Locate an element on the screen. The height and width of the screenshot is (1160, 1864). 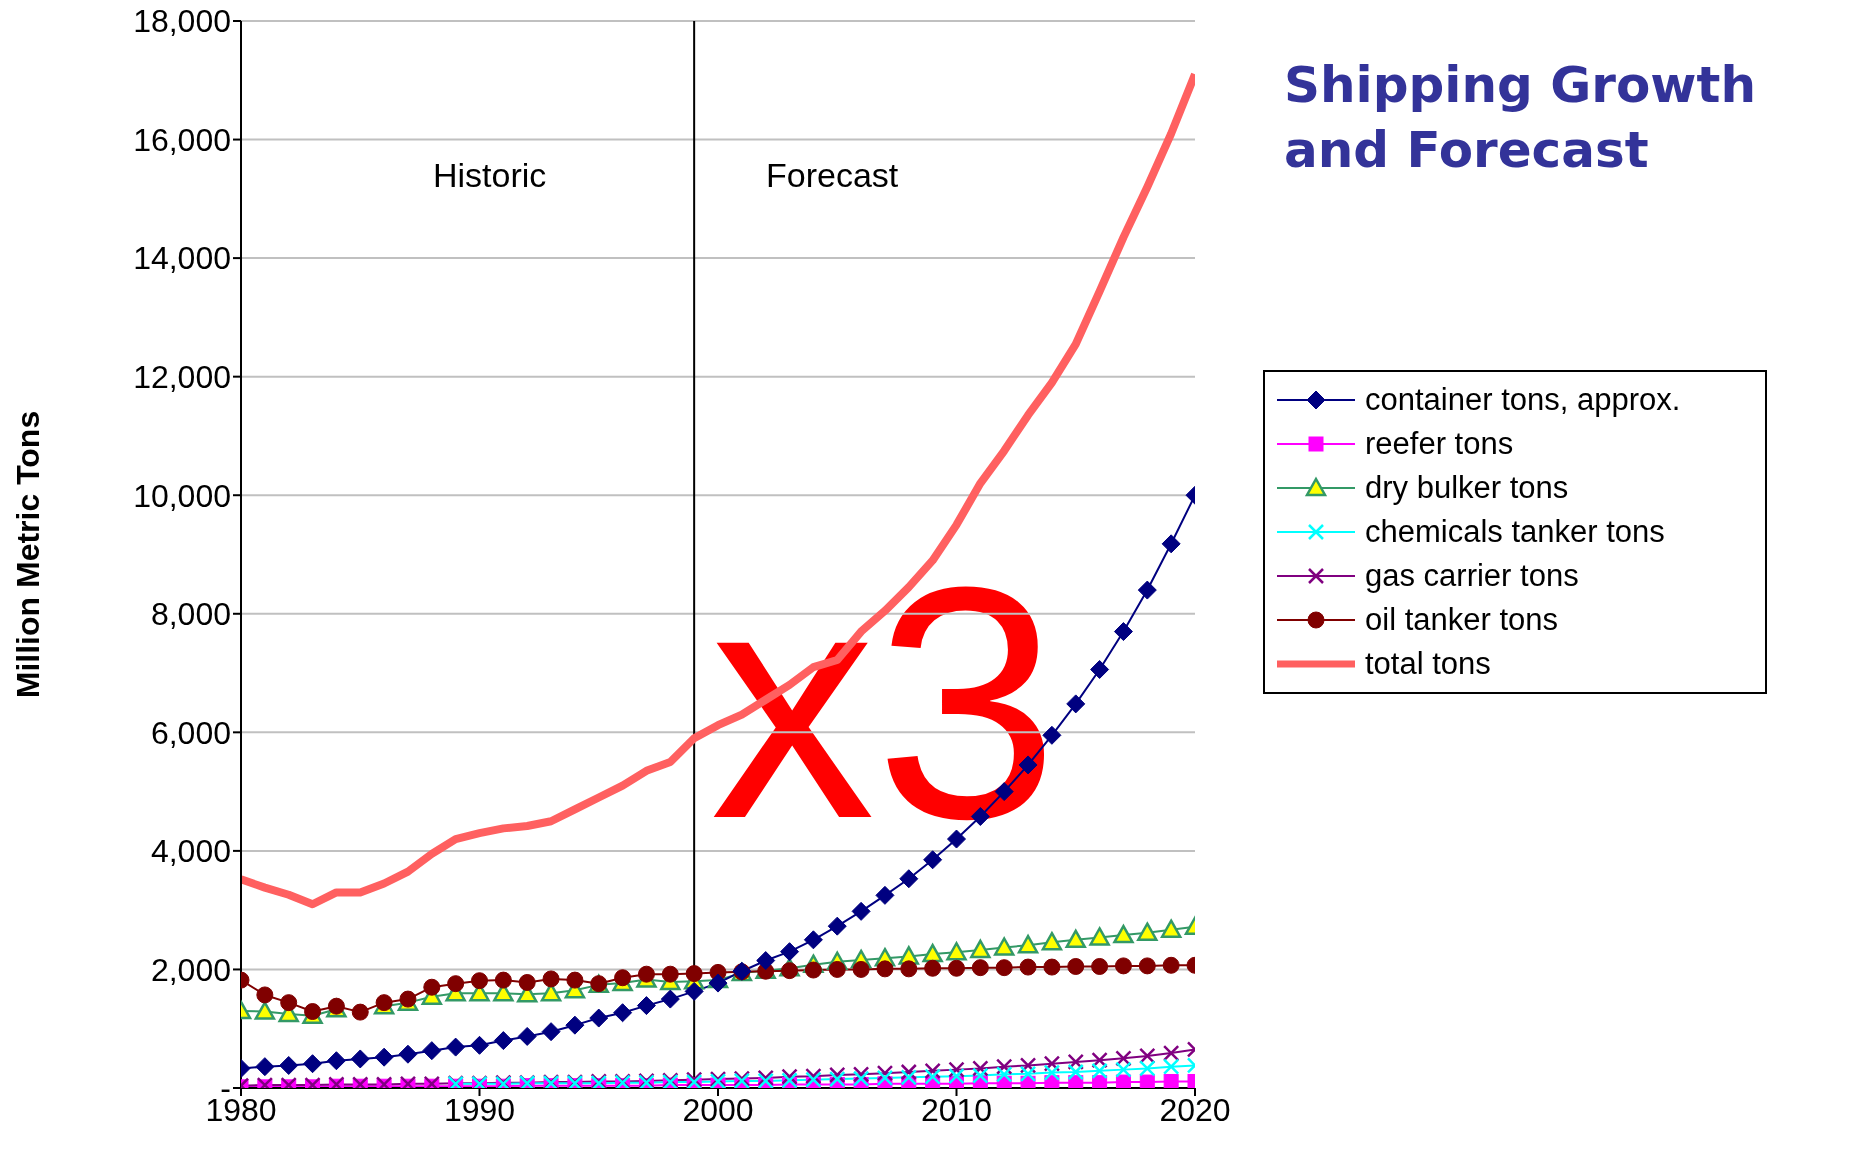
y-axis-title: Million Metric Tons is located at coordinates (28, 554).